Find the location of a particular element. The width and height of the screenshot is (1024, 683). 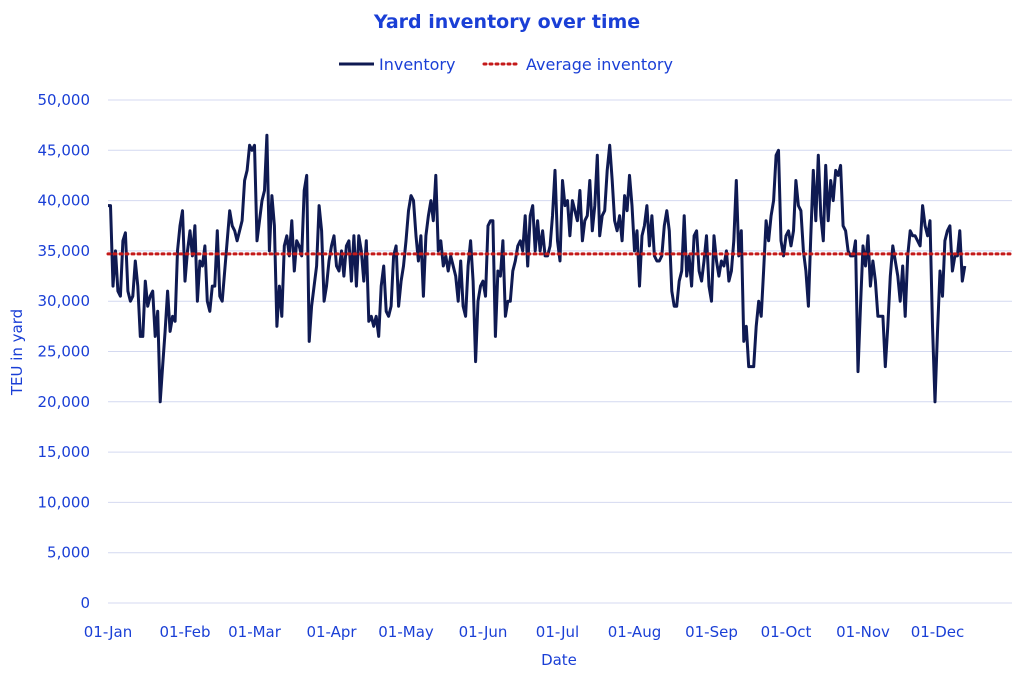

y-tick-label: 20,000 is located at coordinates (64, 402).